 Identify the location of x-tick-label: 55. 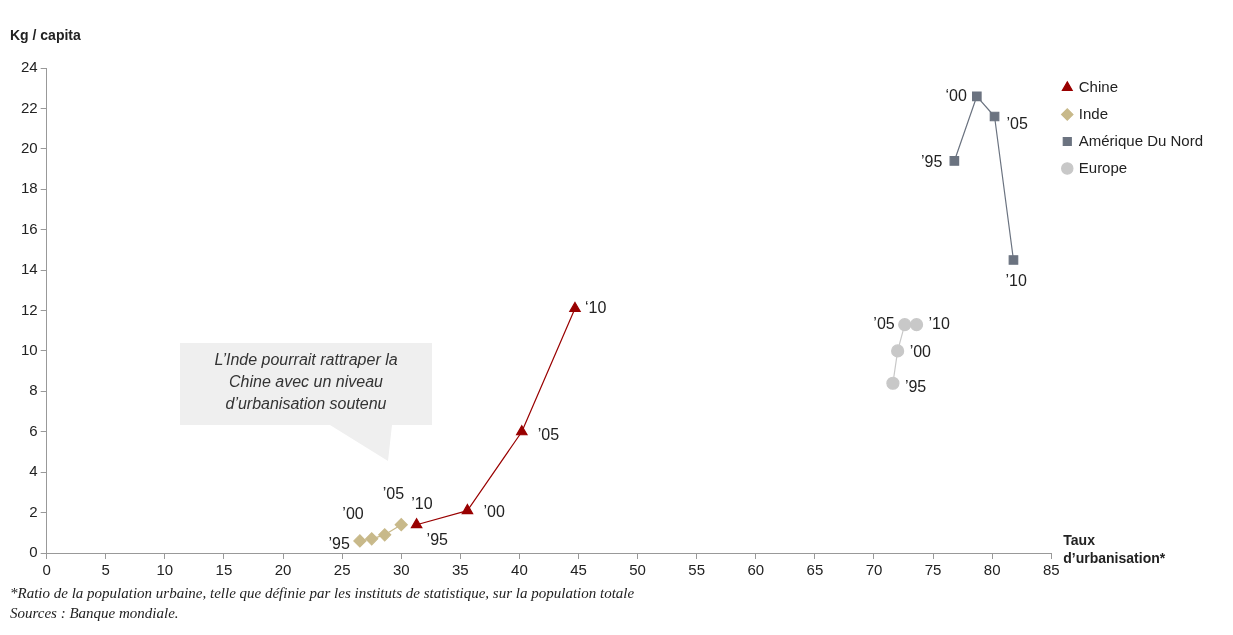
(697, 570).